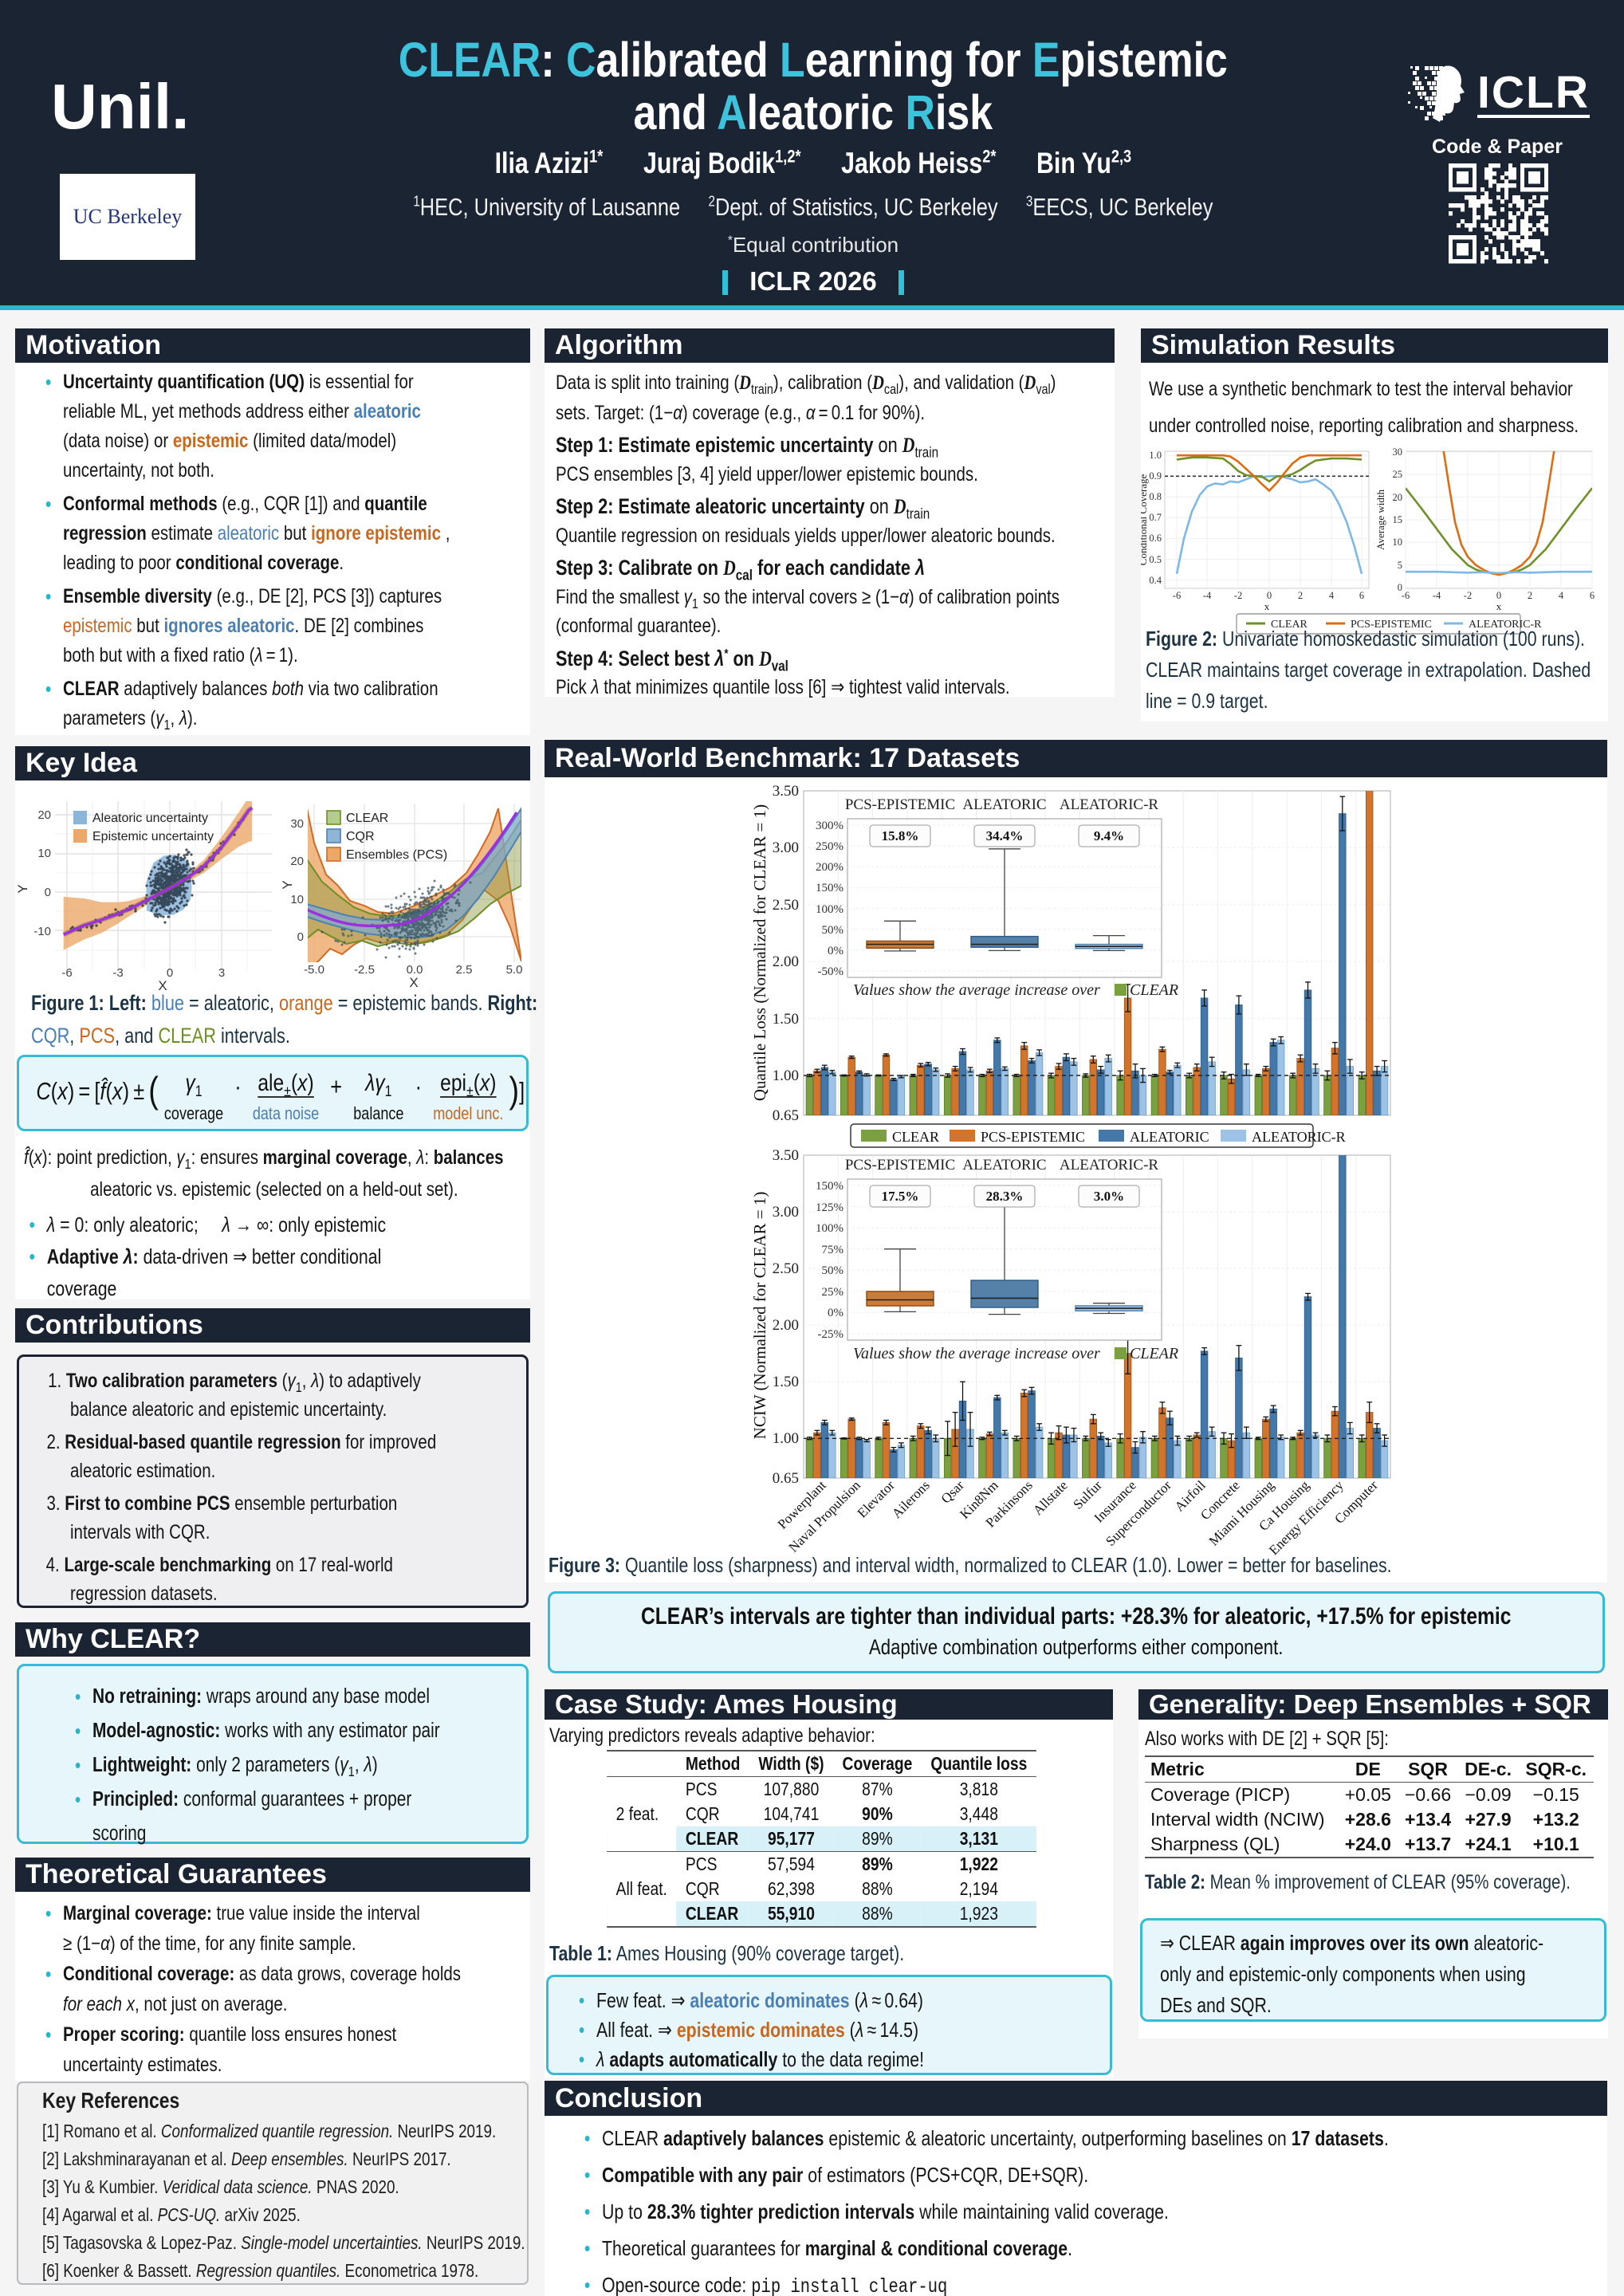  Describe the element at coordinates (836, 951) in the screenshot. I see `svg-text: 0%` at that location.